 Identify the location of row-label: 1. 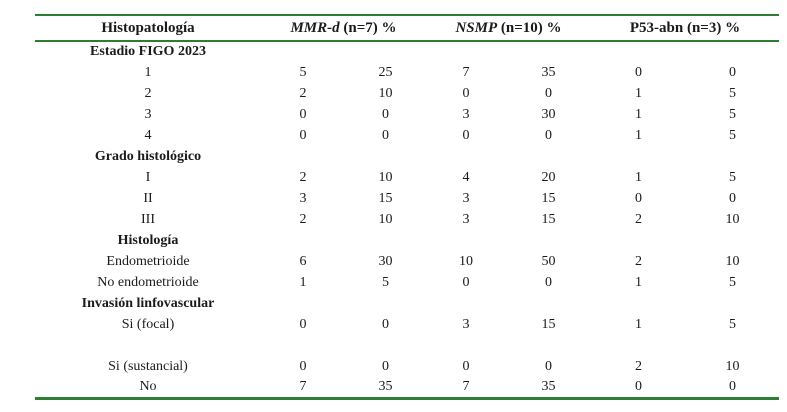
(148, 72).